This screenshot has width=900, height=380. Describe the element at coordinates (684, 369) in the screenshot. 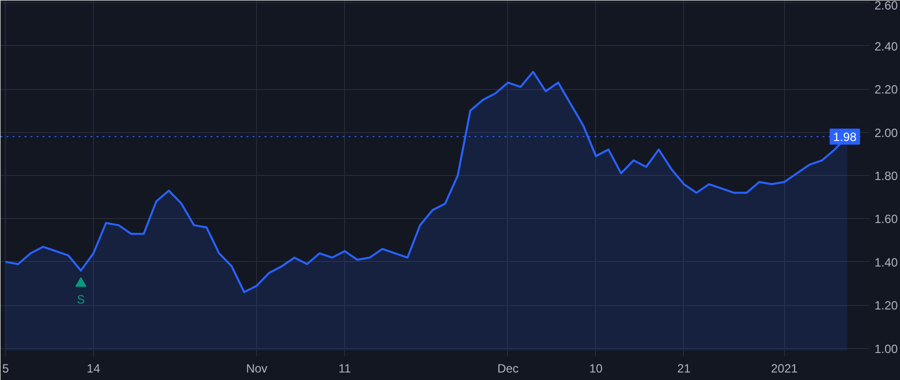

I see `x-tick-label: 21` at that location.